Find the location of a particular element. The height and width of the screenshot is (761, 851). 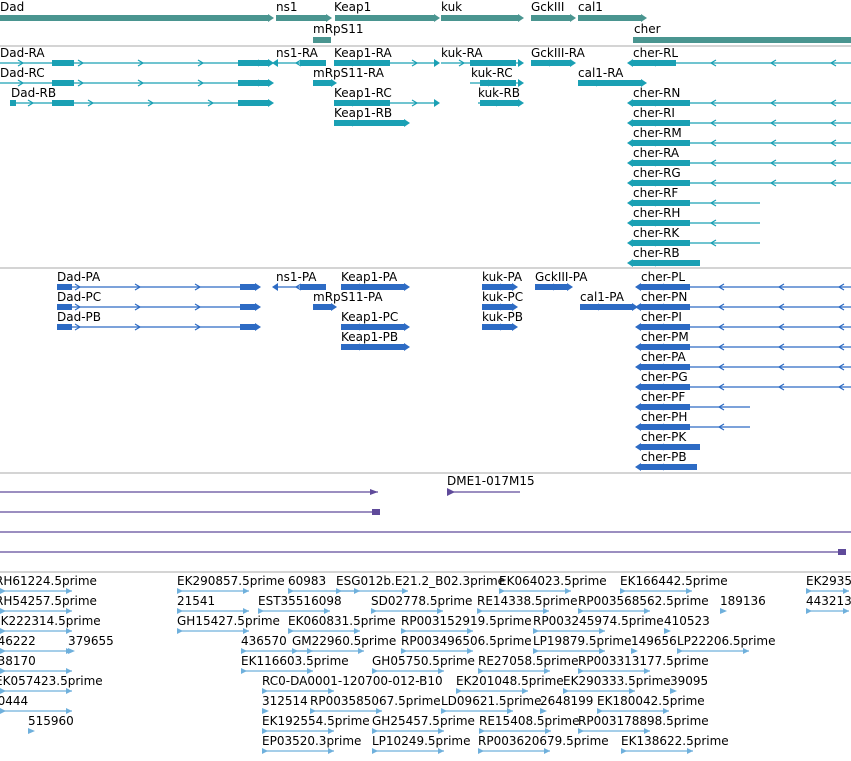

gene-dad is located at coordinates (137, 18).